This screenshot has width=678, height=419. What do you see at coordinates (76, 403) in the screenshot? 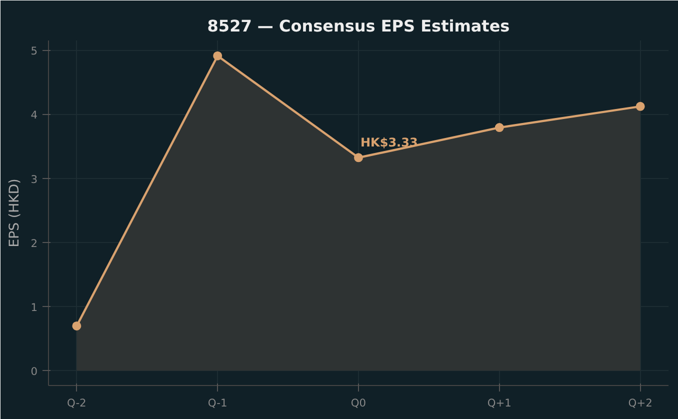
I see `x-tick-label: Q-2` at bounding box center [76, 403].